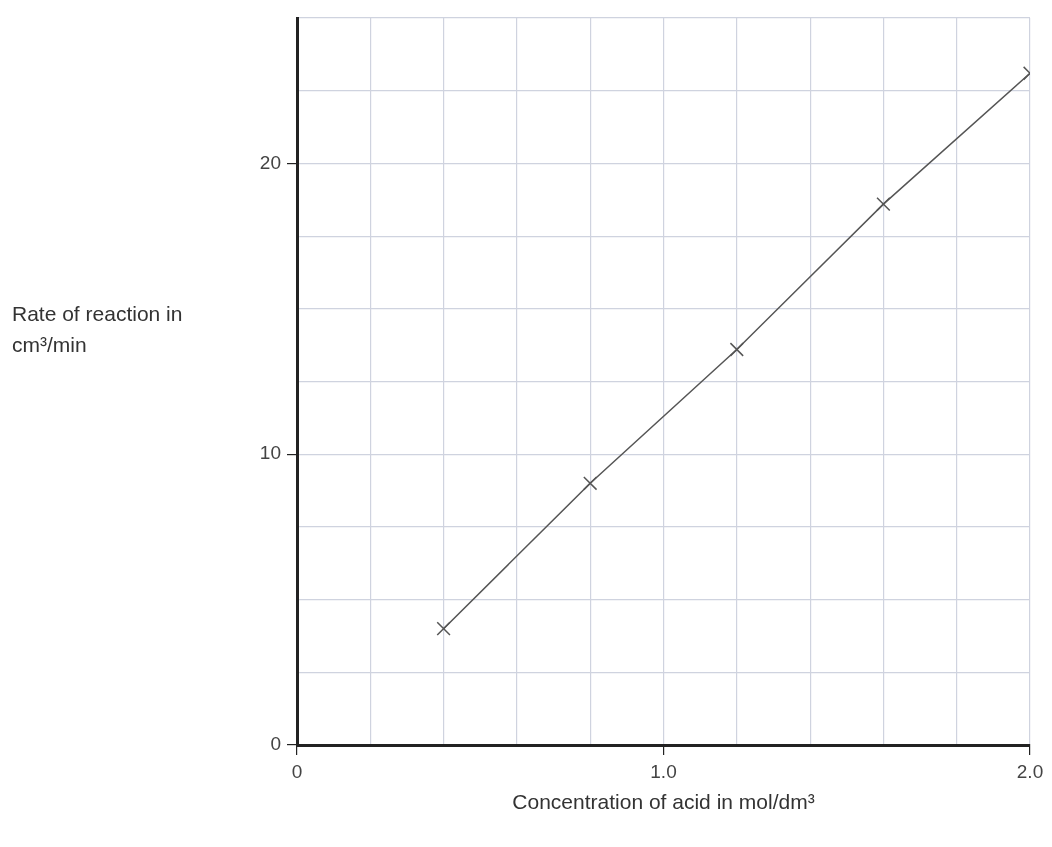 Image resolution: width=1052 pixels, height=847 pixels. What do you see at coordinates (275, 744) in the screenshot?
I see `y-tick-label: 0` at bounding box center [275, 744].